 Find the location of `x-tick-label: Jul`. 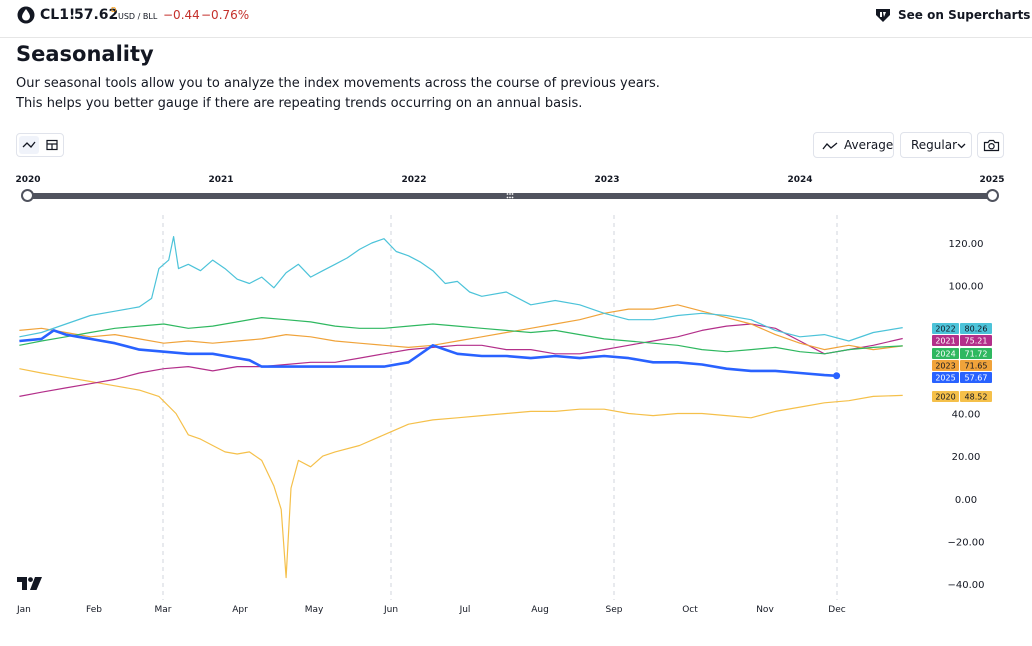

x-tick-label: Jul is located at coordinates (465, 610).